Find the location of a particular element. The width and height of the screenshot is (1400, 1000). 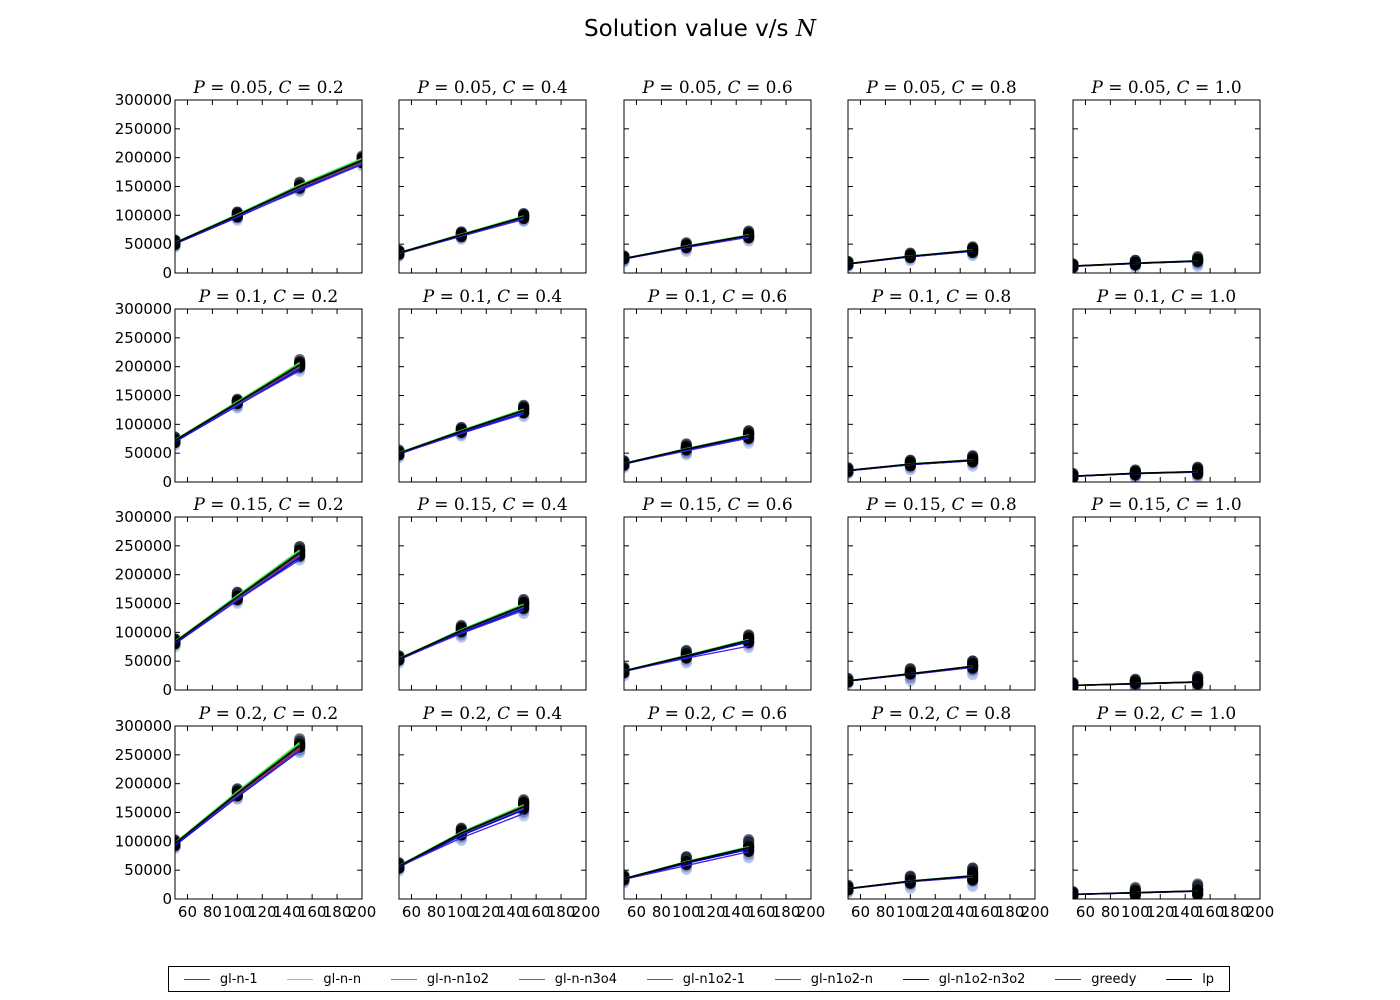

y-tick-label: 250000 is located at coordinates (143, 338).